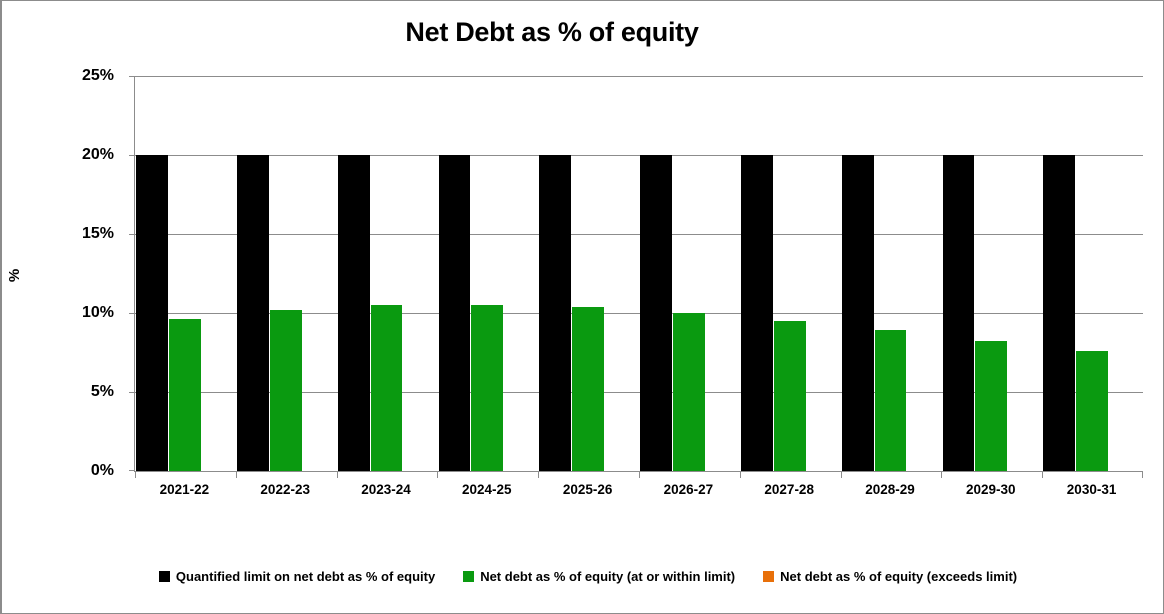  Describe the element at coordinates (552, 32) in the screenshot. I see `chart-title: Net Debt as % of equity` at that location.